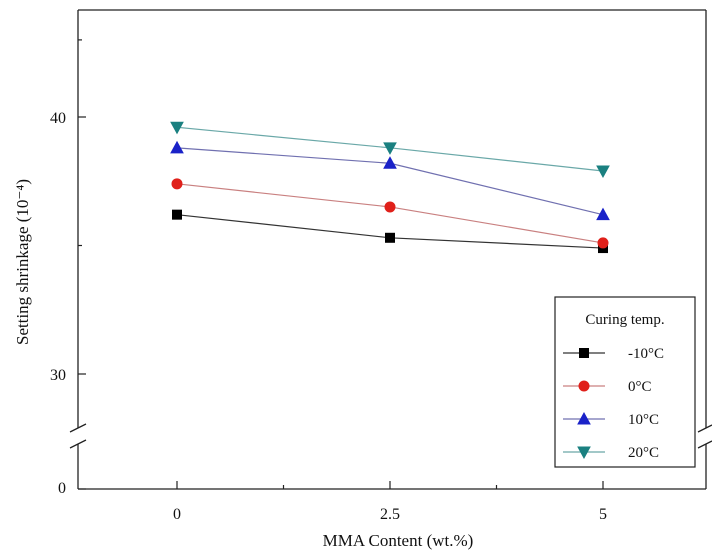  Describe the element at coordinates (643, 453) in the screenshot. I see `legend-label-3: 20°C` at that location.